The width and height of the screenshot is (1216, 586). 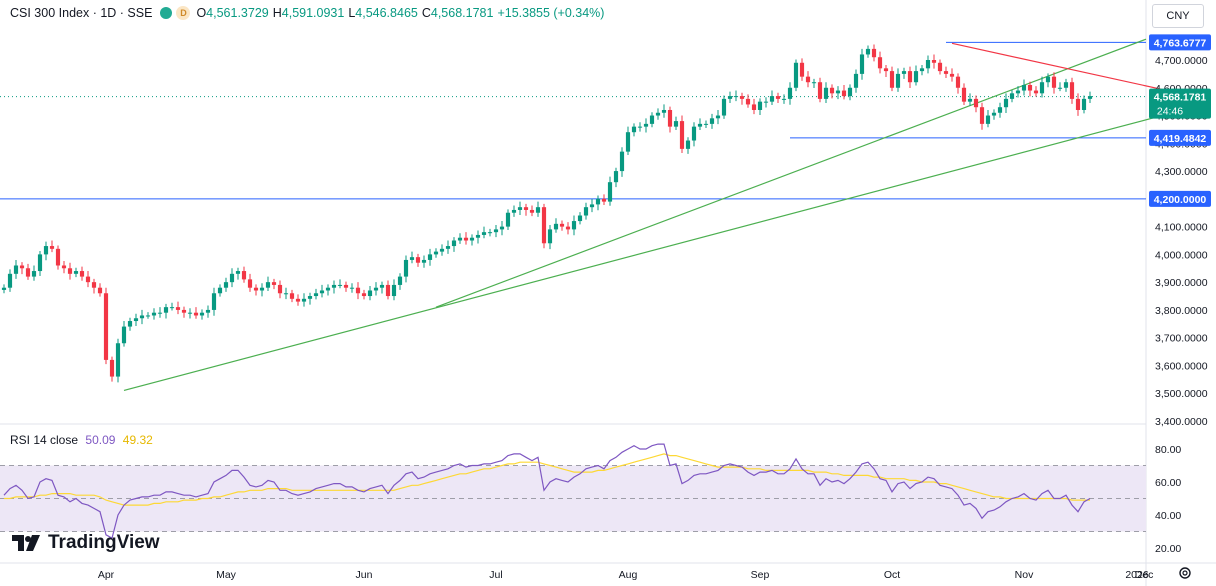 I want to click on rsi-tick-label: 40.00, so click(x=1168, y=516).